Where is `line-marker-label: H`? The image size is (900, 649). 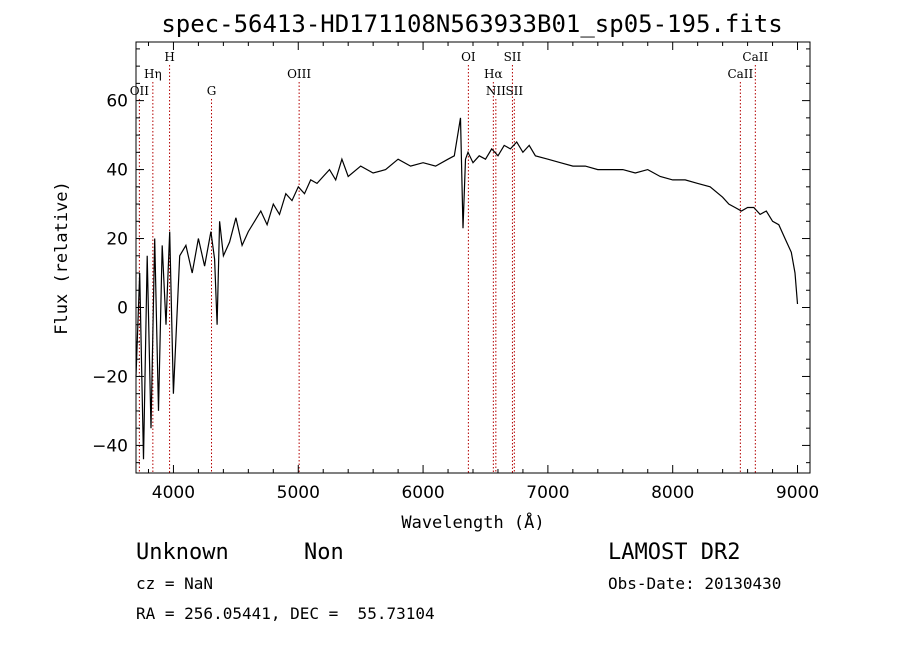
line-marker-label: H is located at coordinates (169, 57).